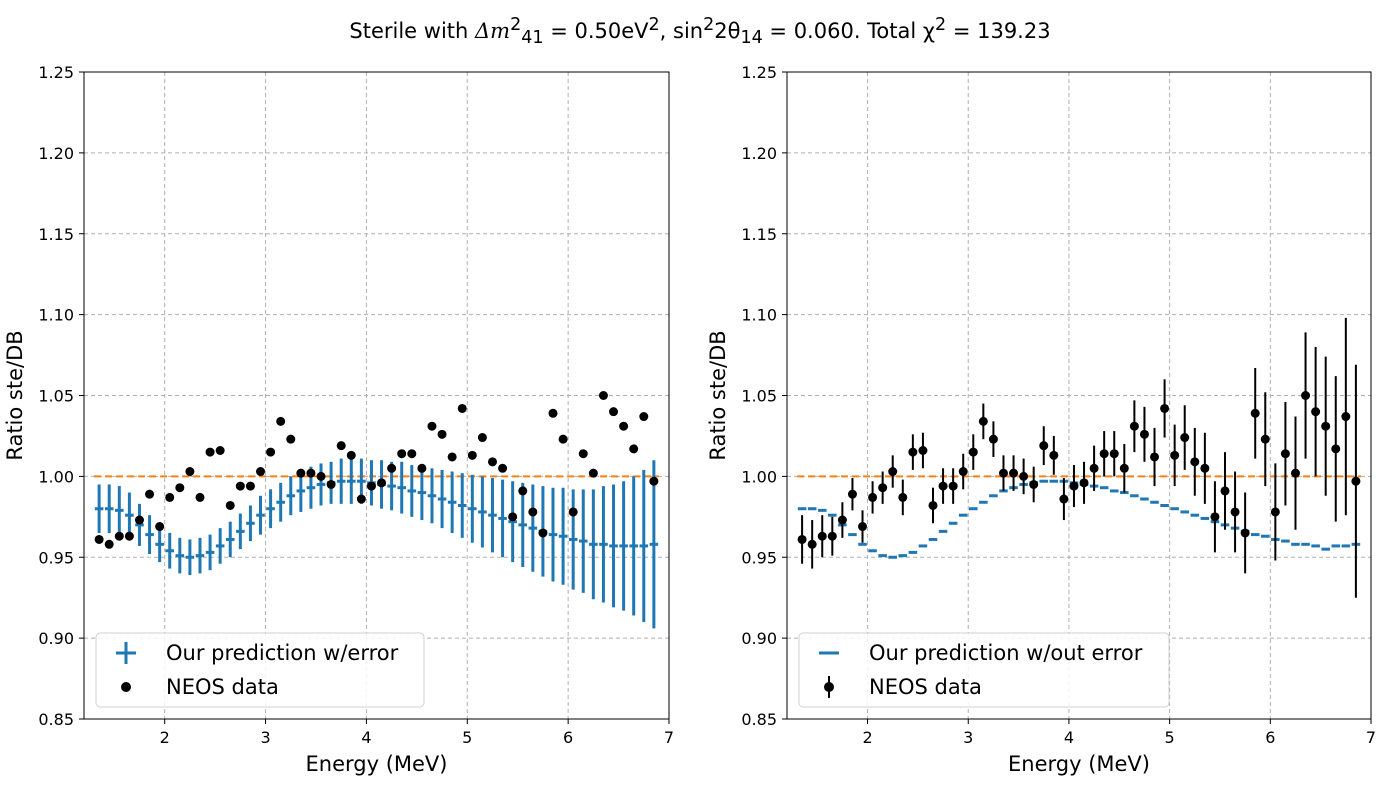  What do you see at coordinates (222, 687) in the screenshot?
I see `legend-label: NEOS data` at bounding box center [222, 687].